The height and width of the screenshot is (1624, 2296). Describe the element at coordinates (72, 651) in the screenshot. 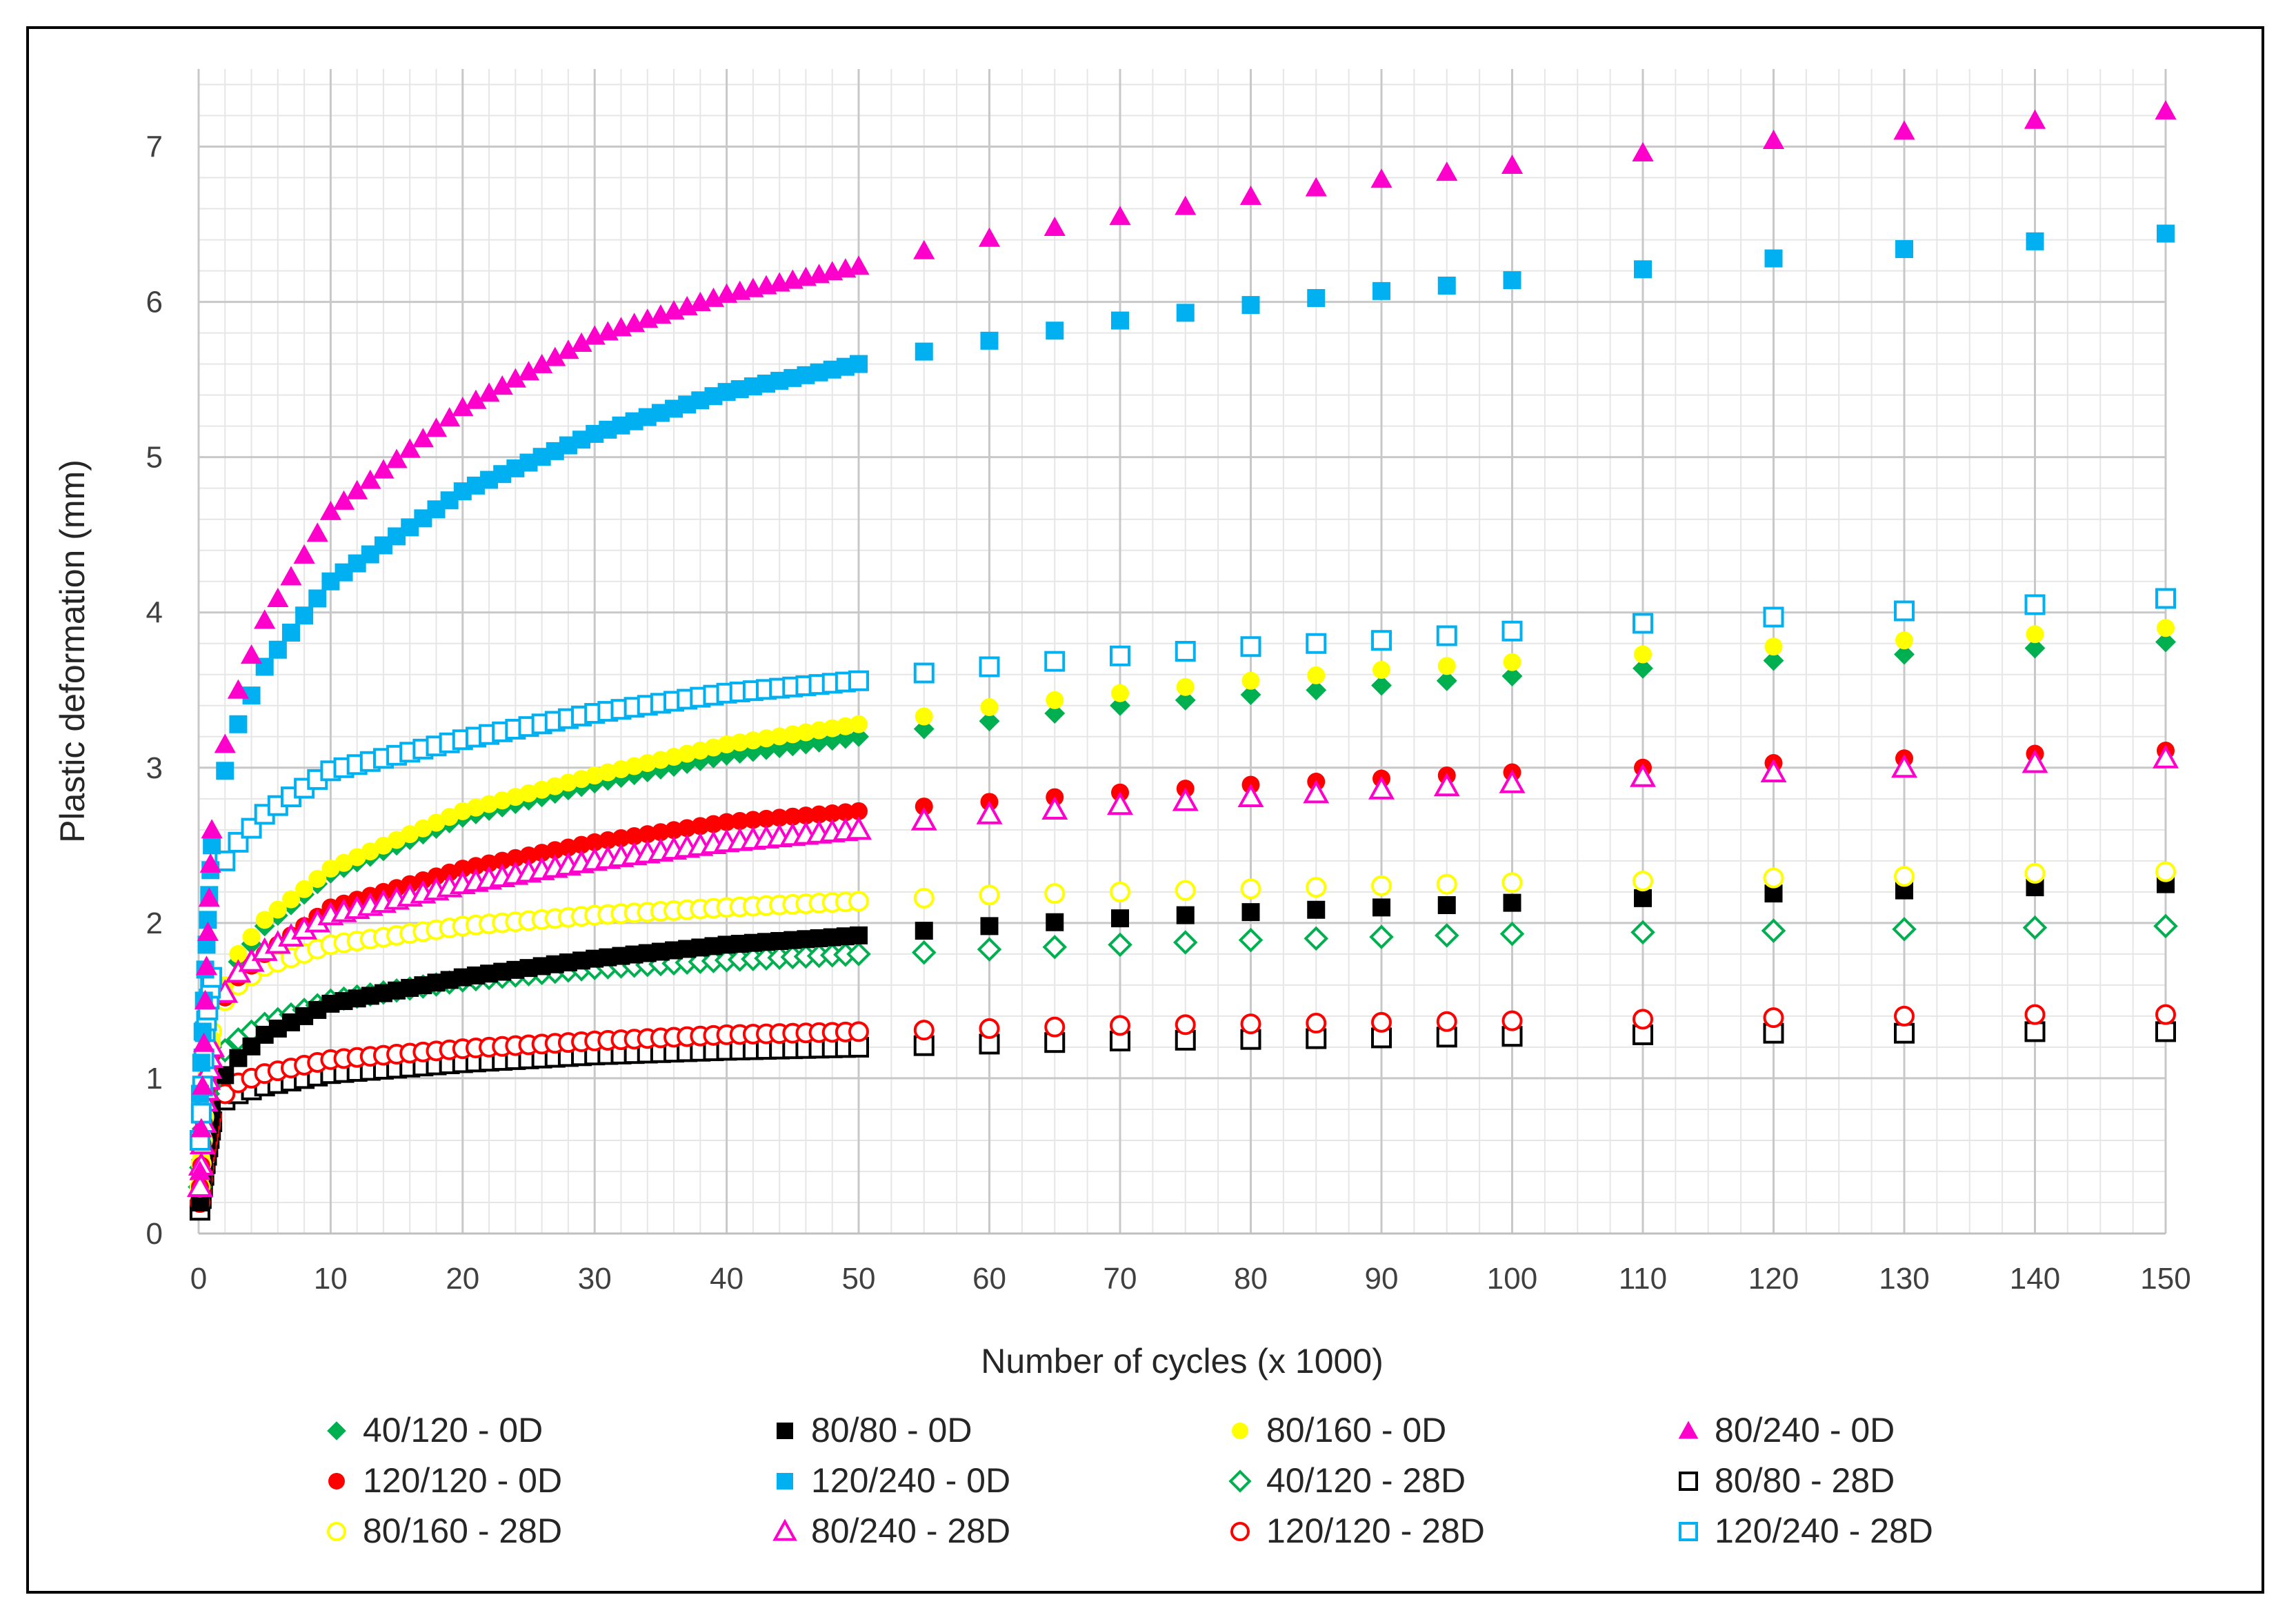

I see `y-axis-title: Plastic deformation (mm)` at that location.